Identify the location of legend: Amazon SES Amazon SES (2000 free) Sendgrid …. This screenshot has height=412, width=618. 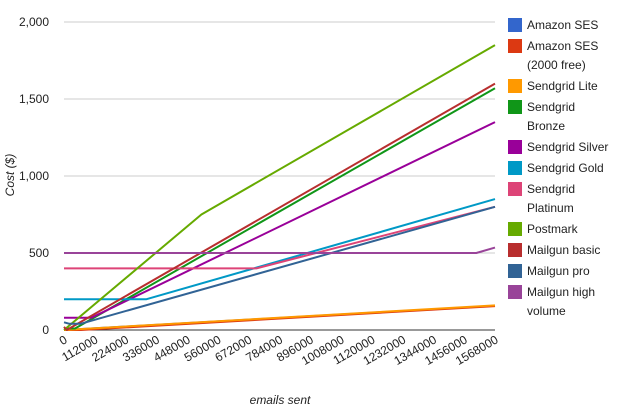
(558, 168).